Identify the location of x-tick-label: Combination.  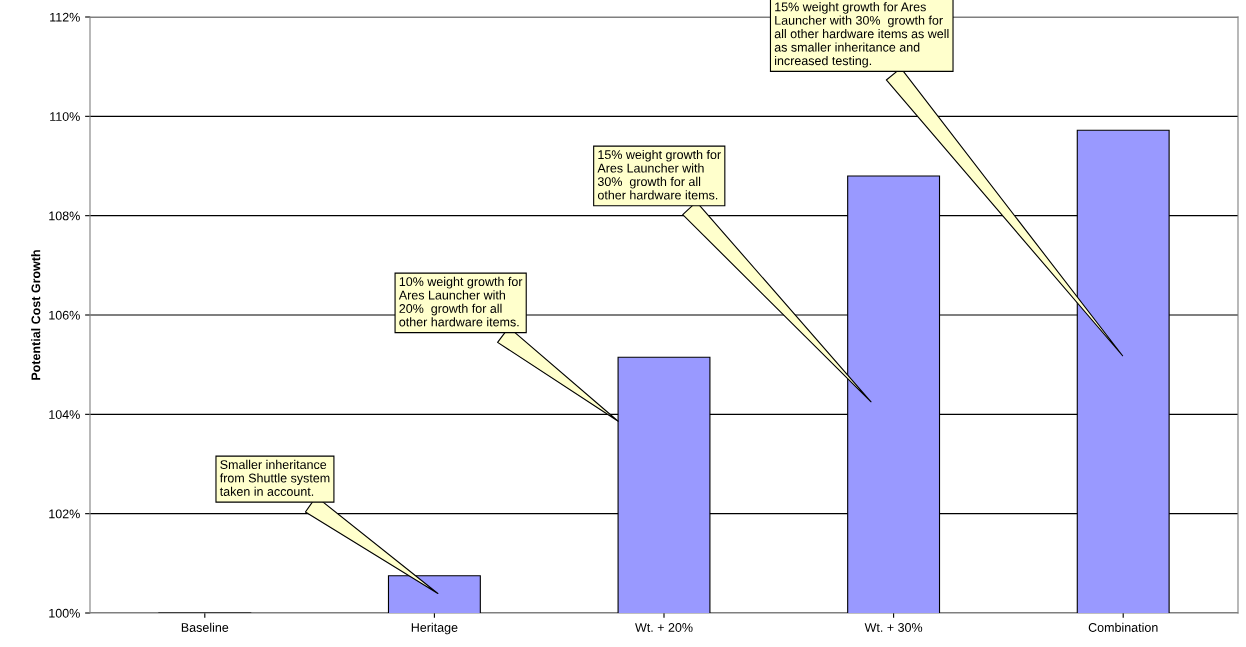
(1123, 627).